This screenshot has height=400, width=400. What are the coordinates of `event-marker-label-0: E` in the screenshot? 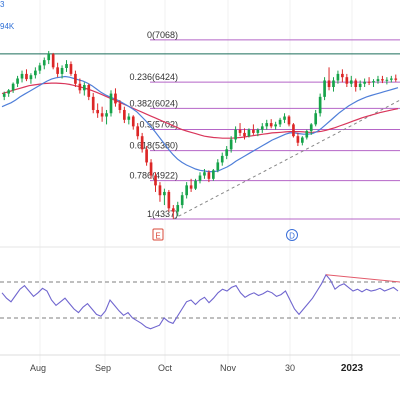 It's located at (157, 236).